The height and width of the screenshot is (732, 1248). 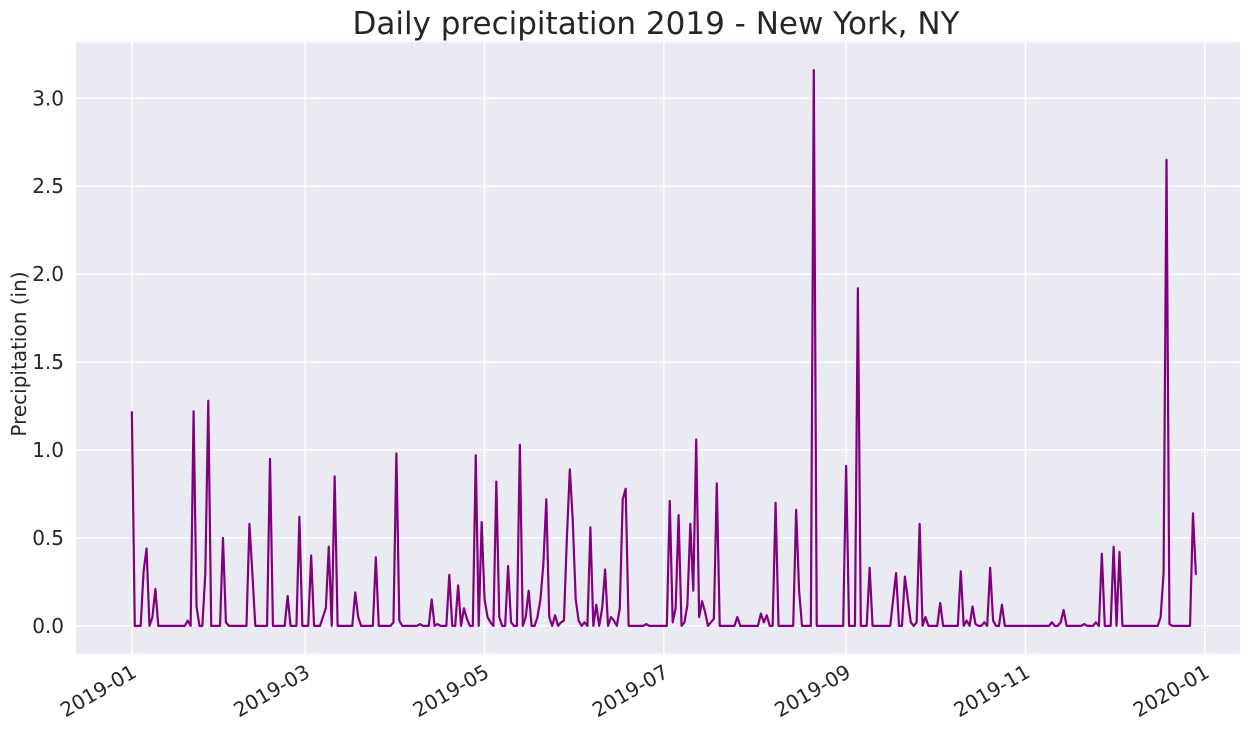 I want to click on y-tick-label: 1.0, so click(x=48, y=450).